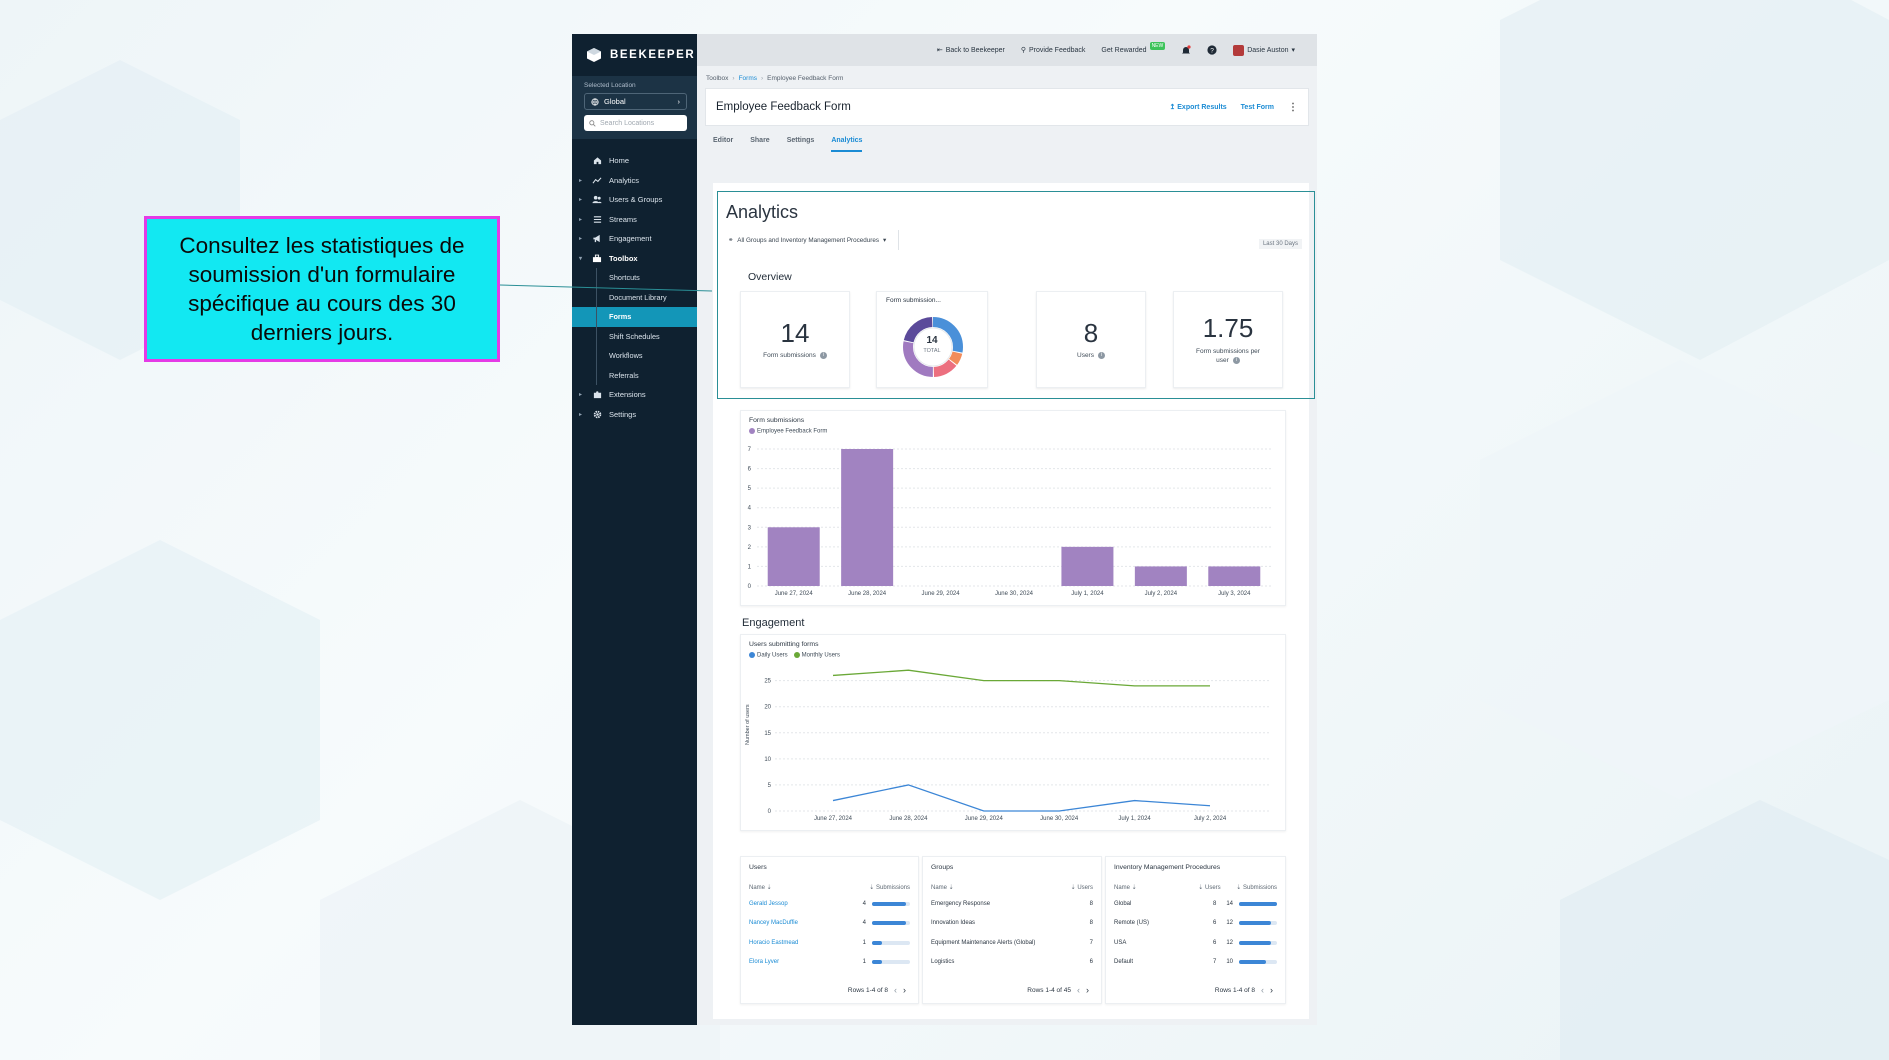  Describe the element at coordinates (829, 963) in the screenshot. I see `table-row: Elora Lyver 1` at that location.